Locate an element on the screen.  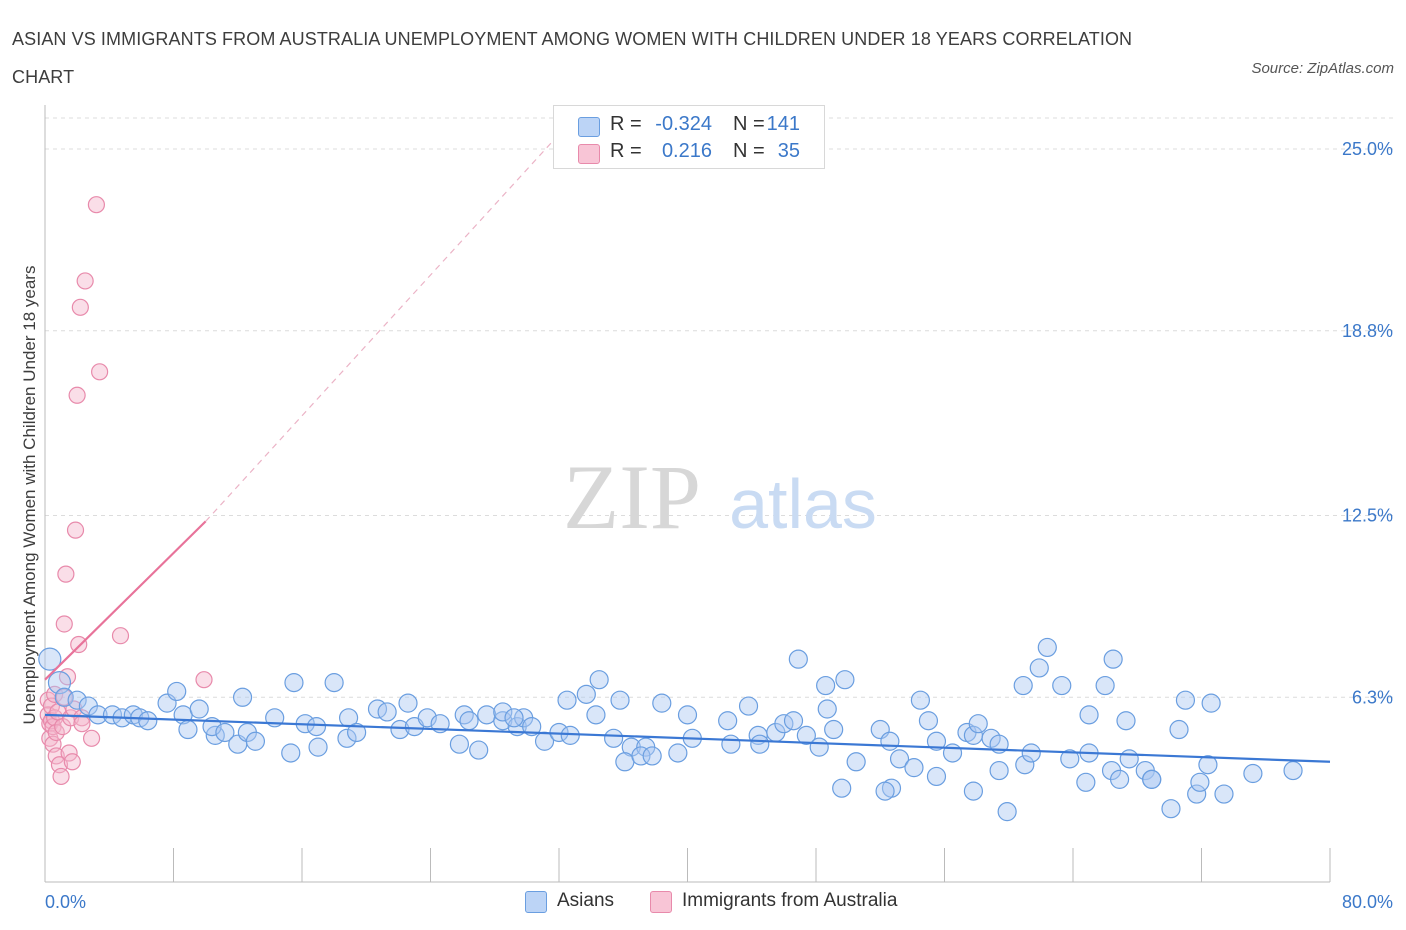
bottom-swatch-asians is located at coordinates (536, 902).